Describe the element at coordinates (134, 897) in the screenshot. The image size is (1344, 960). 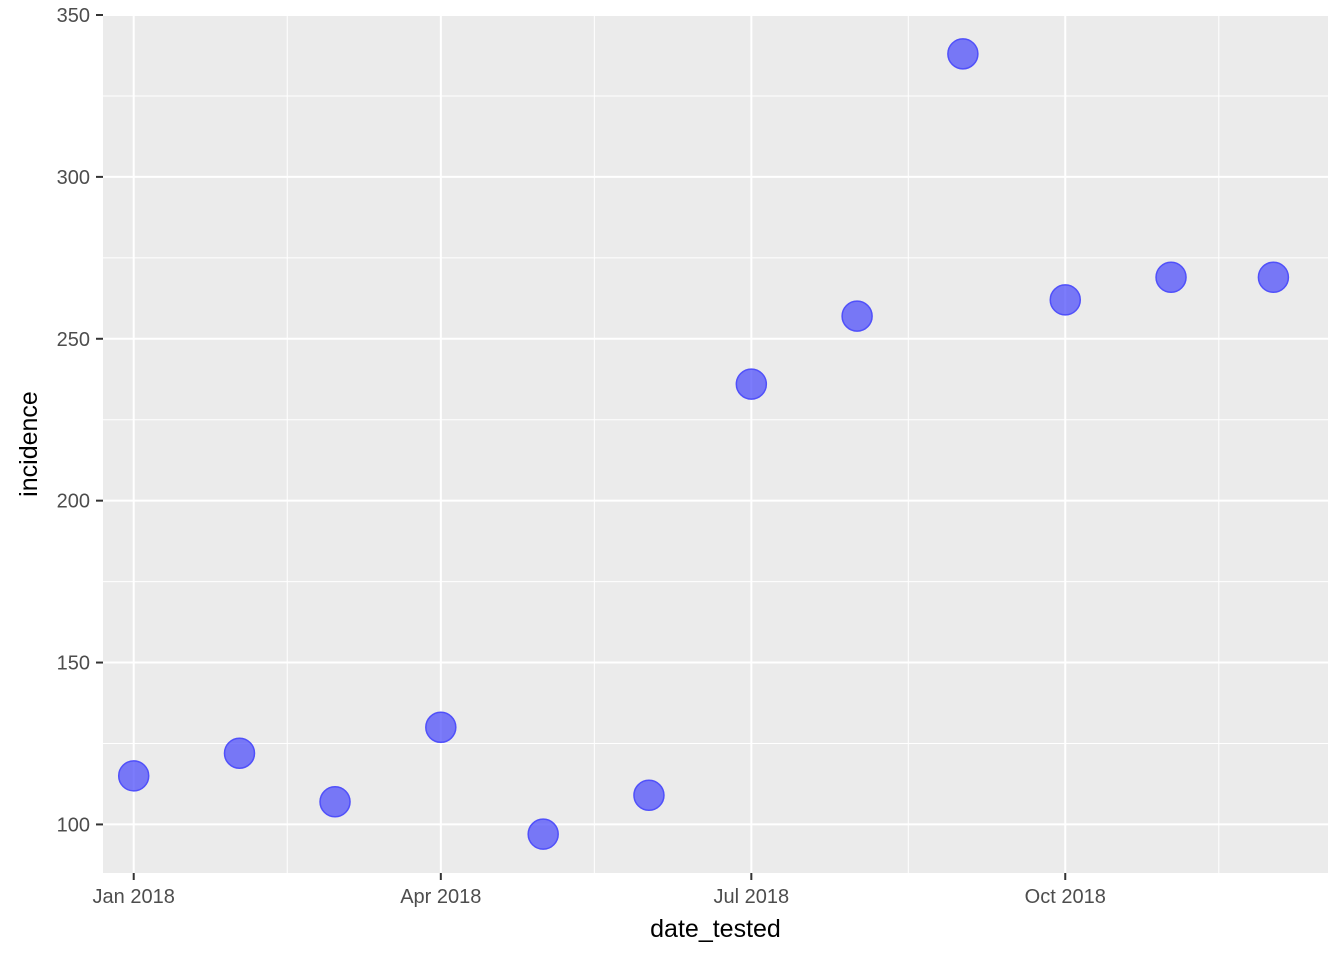
I see `x-tick-label: Jan 2018` at that location.